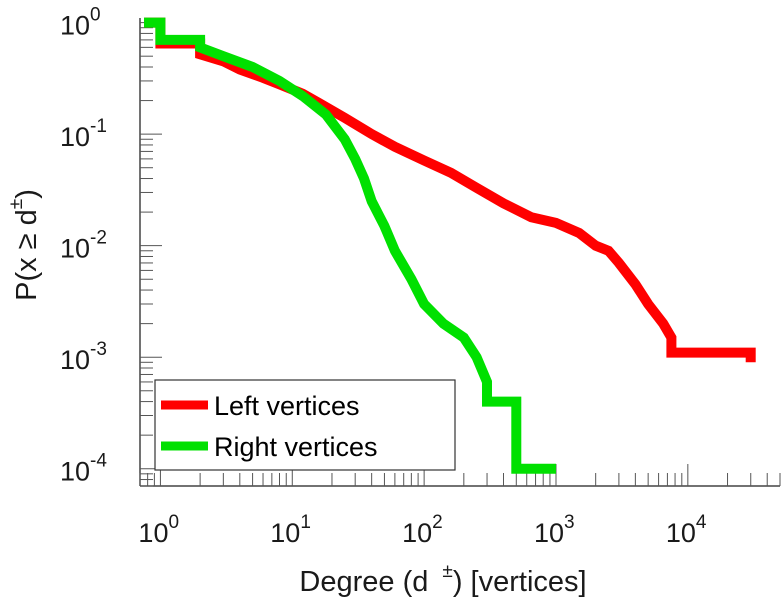  I want to click on legend-label-left-vertices: Left vertices, so click(287, 406).